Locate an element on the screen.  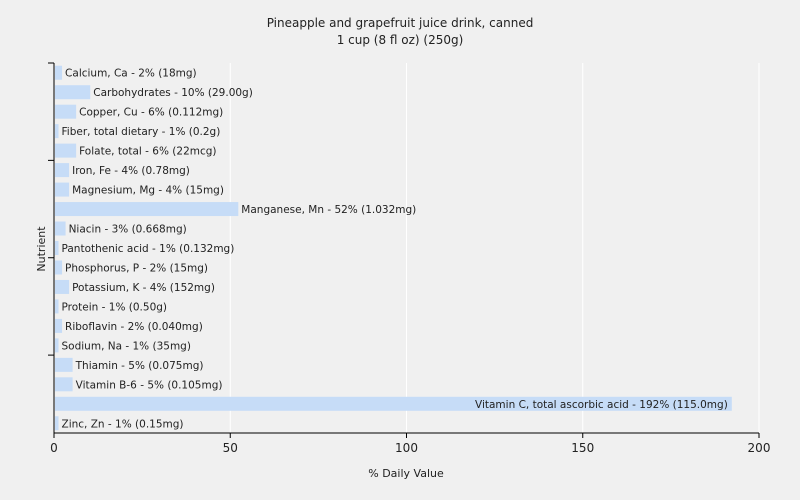
x-tick-label: 100 is located at coordinates (406, 448).